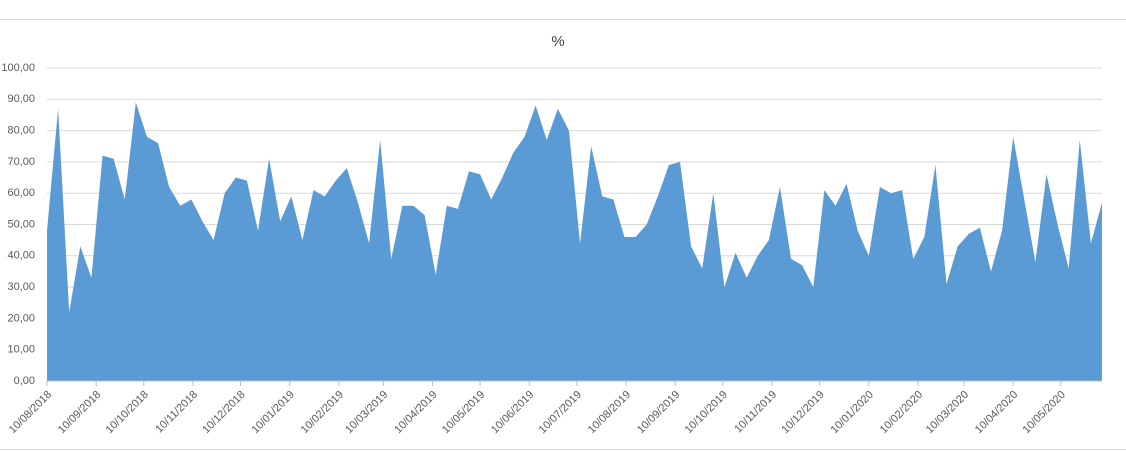 Image resolution: width=1126 pixels, height=451 pixels. Describe the element at coordinates (366, 412) in the screenshot. I see `x-tick-label: 10/03/2019` at that location.